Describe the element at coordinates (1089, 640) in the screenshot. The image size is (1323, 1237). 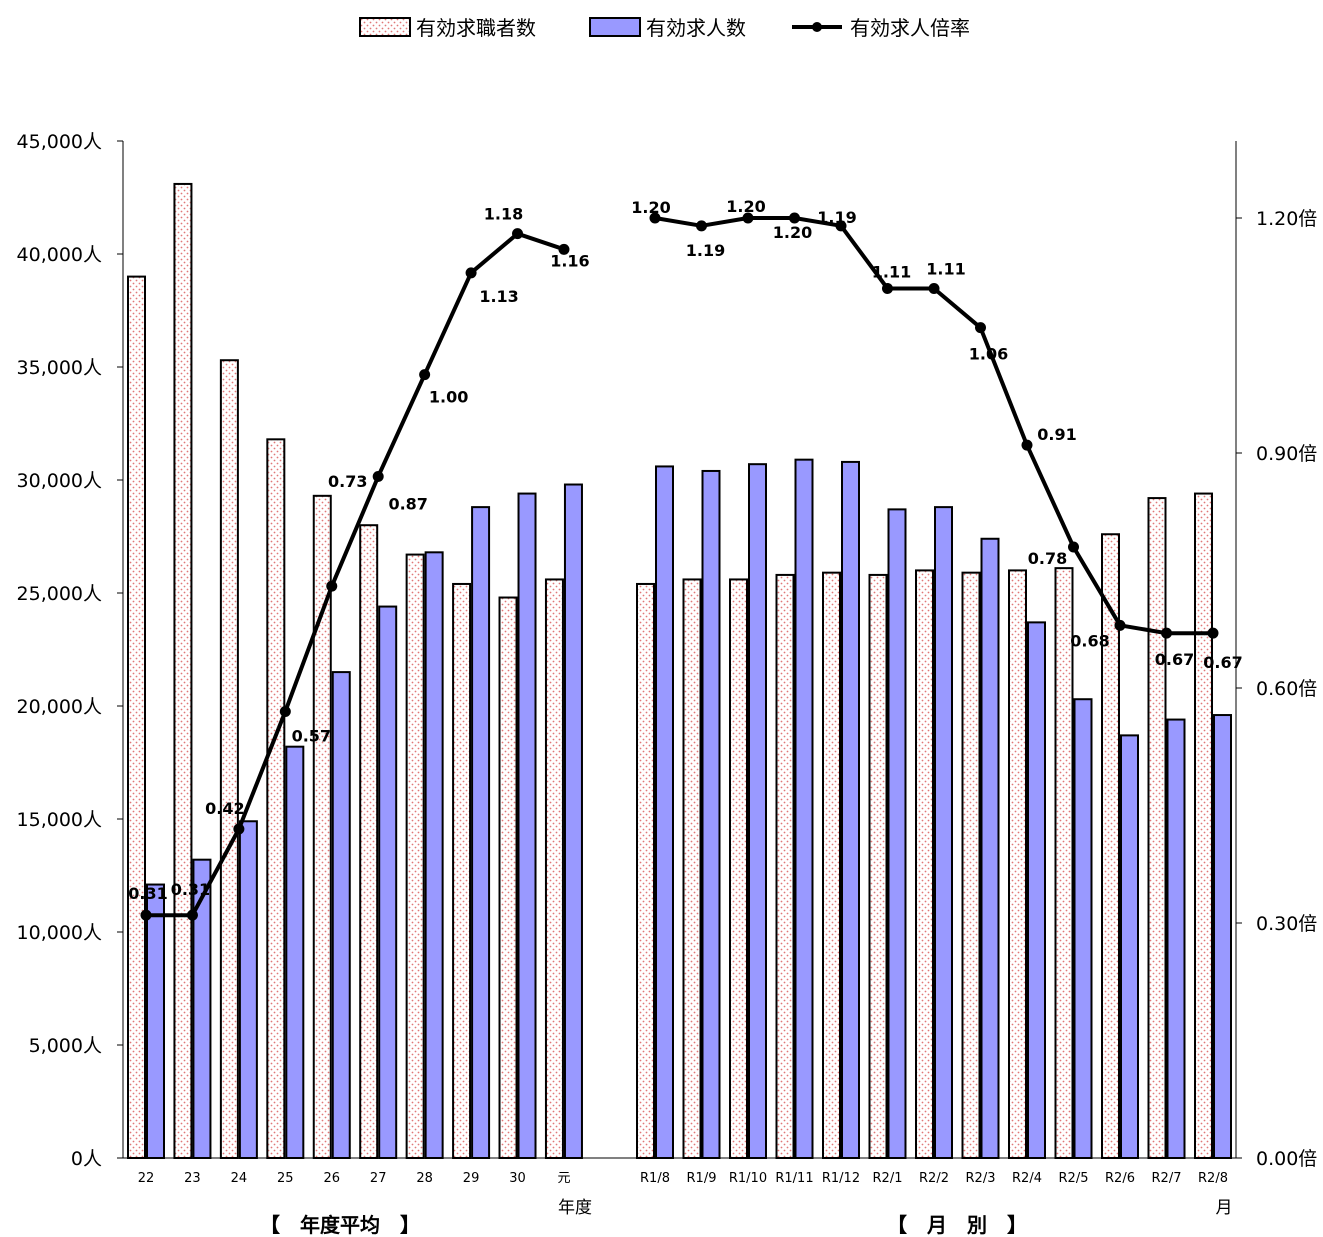
I see `ratio-data-label: 0.68` at that location.